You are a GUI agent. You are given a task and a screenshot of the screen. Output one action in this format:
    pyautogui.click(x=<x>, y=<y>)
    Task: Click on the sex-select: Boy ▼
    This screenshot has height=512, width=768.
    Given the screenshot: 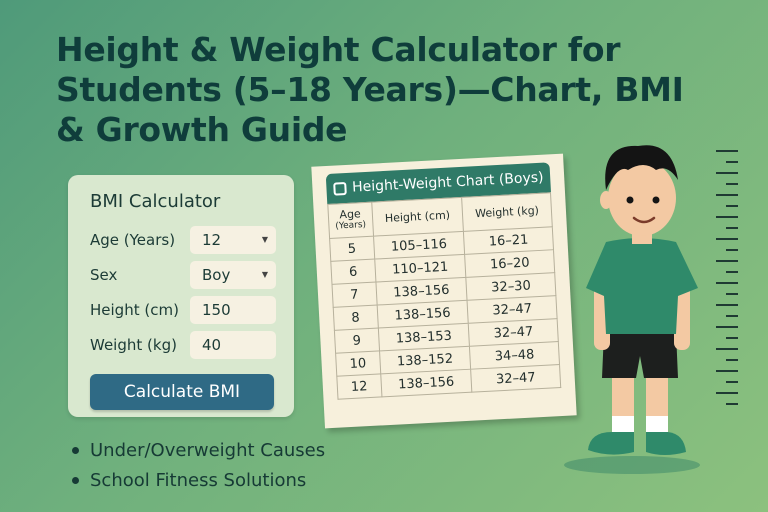 What is the action you would take?
    pyautogui.click(x=233, y=274)
    